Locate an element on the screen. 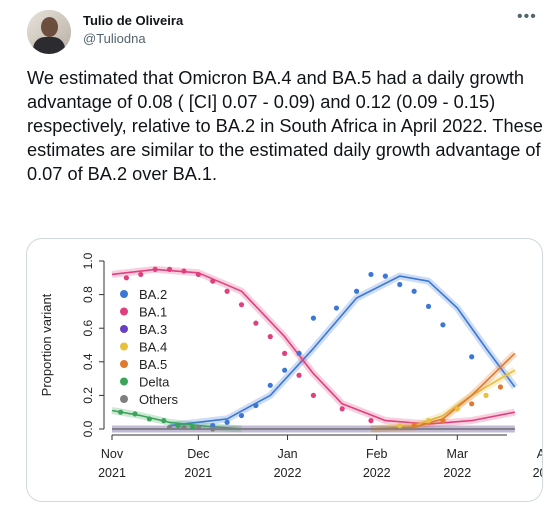 The height and width of the screenshot is (510, 556). legend-label-ba2: BA.2 is located at coordinates (153, 294).